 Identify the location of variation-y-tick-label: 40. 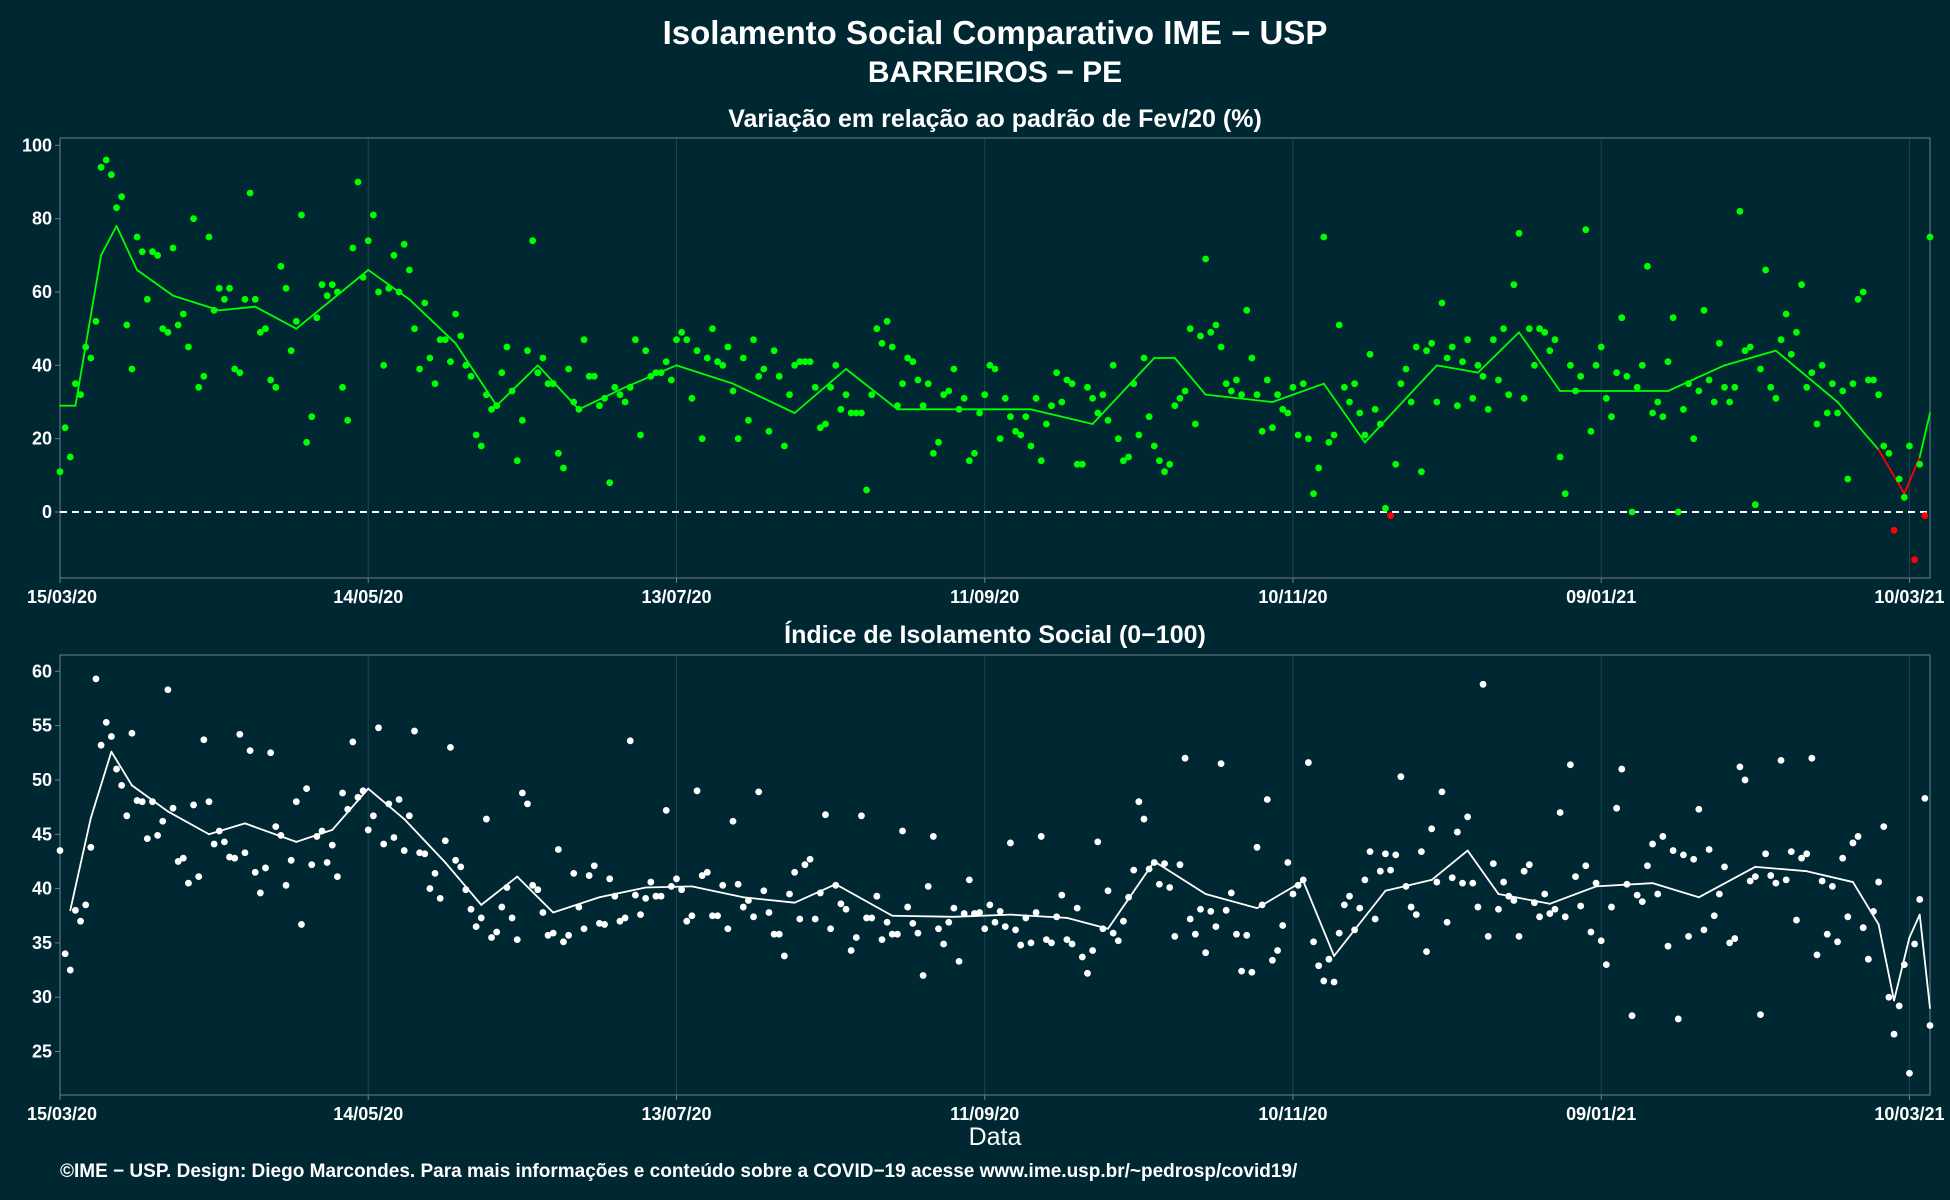
(42, 365).